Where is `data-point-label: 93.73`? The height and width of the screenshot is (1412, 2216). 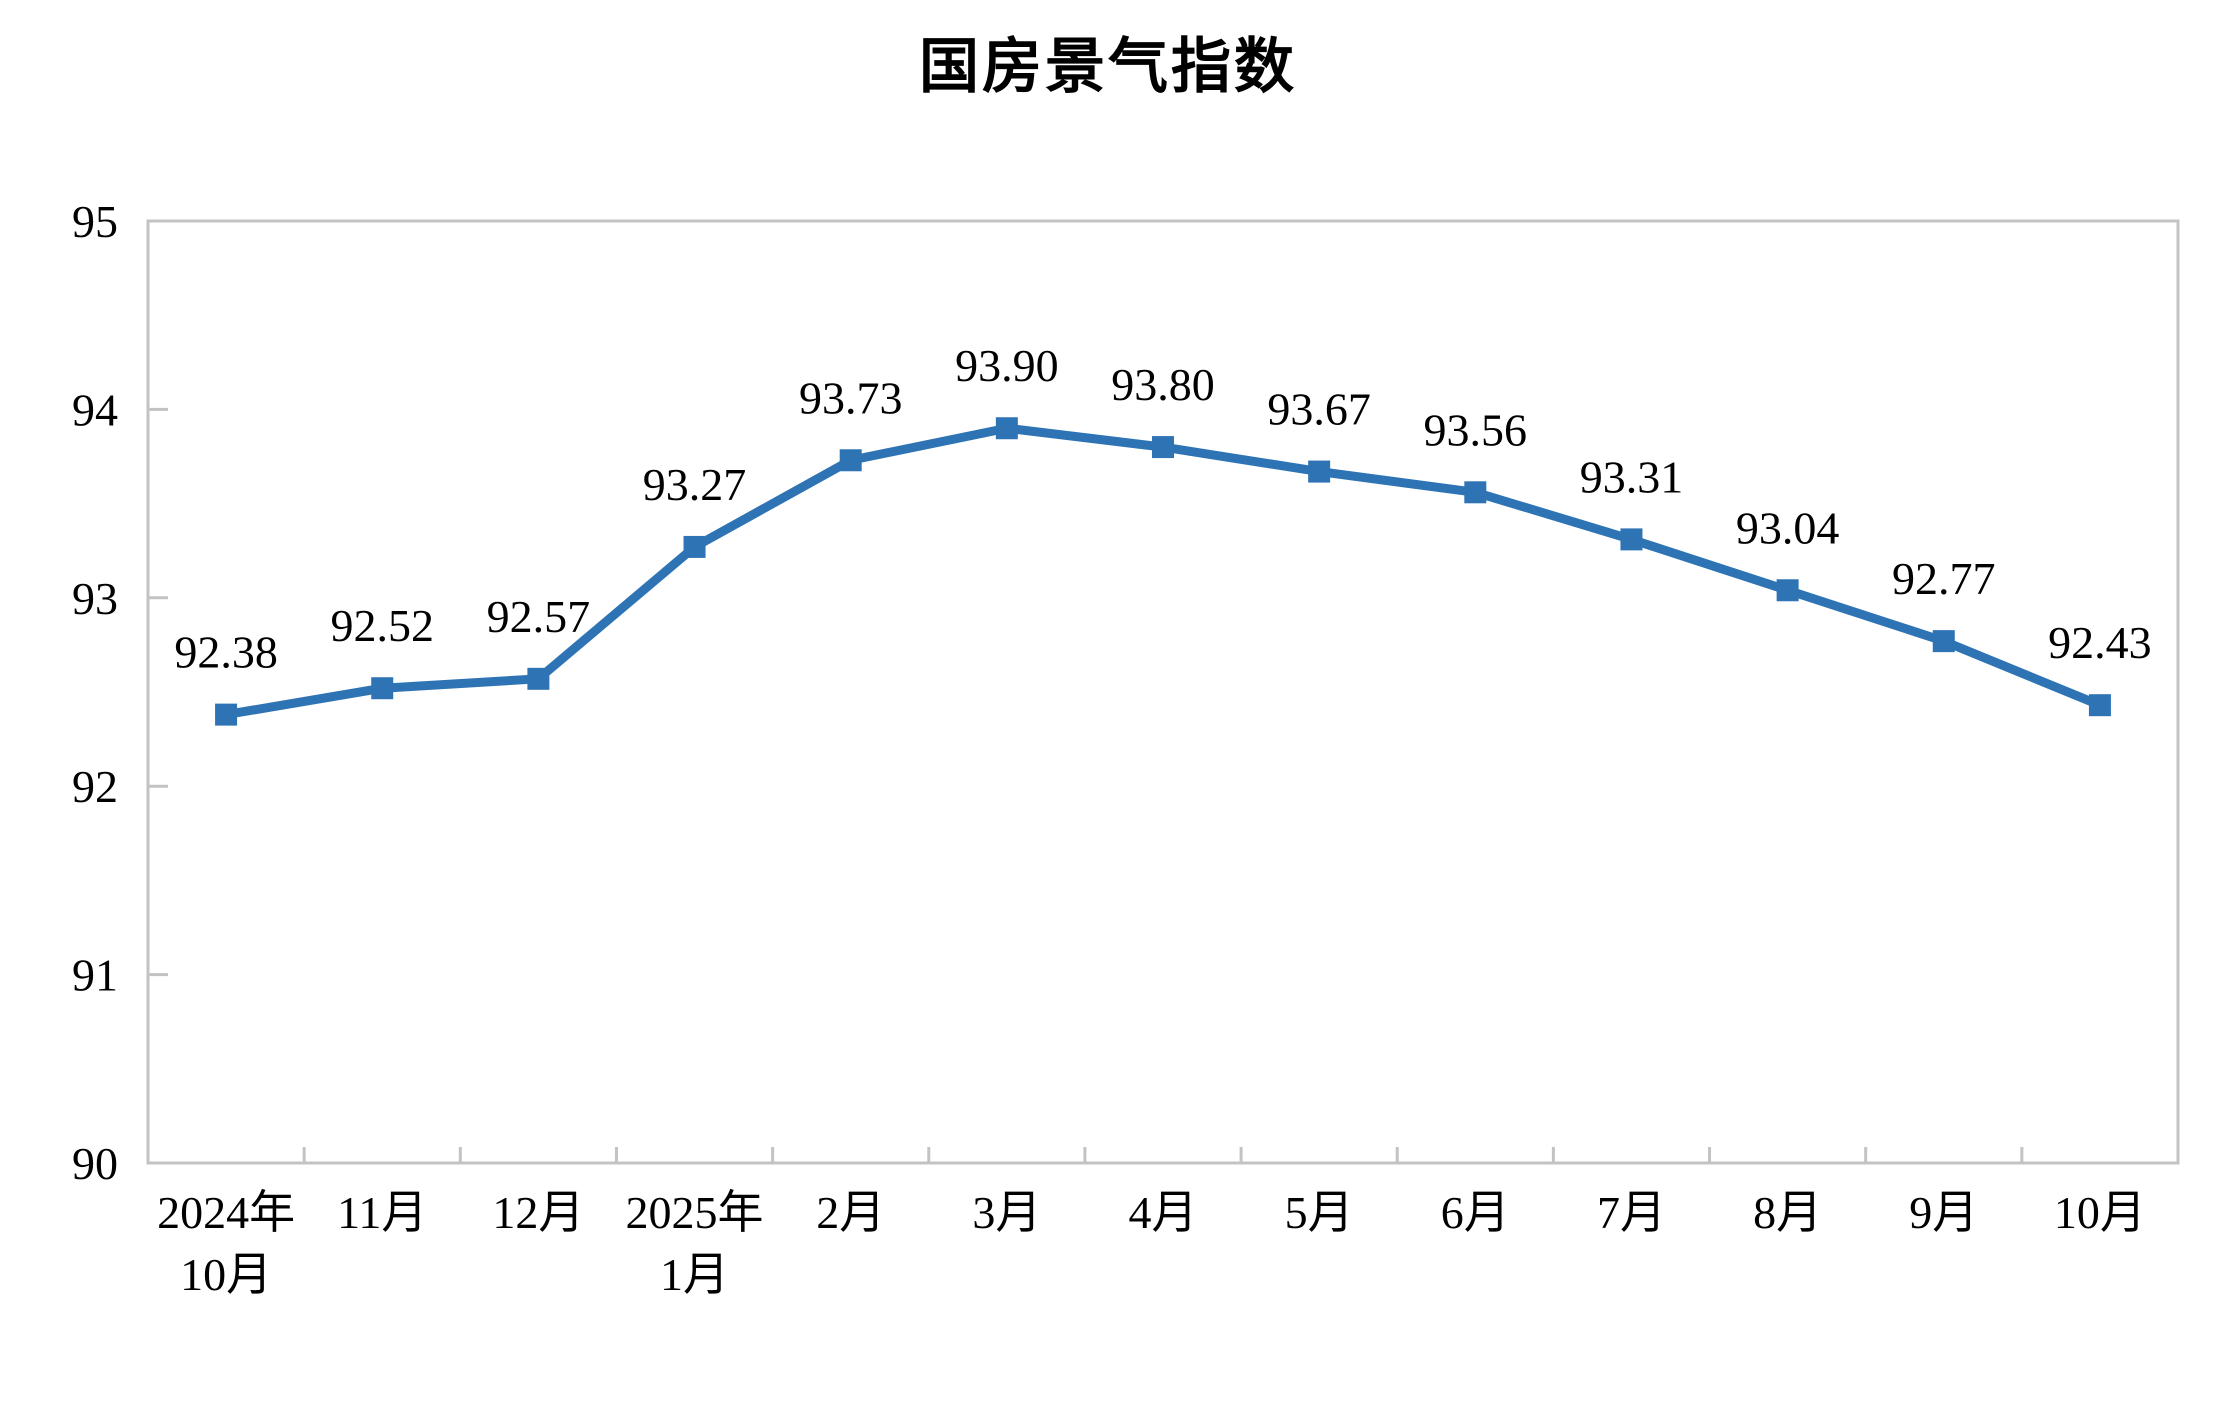
data-point-label: 93.73 is located at coordinates (851, 397).